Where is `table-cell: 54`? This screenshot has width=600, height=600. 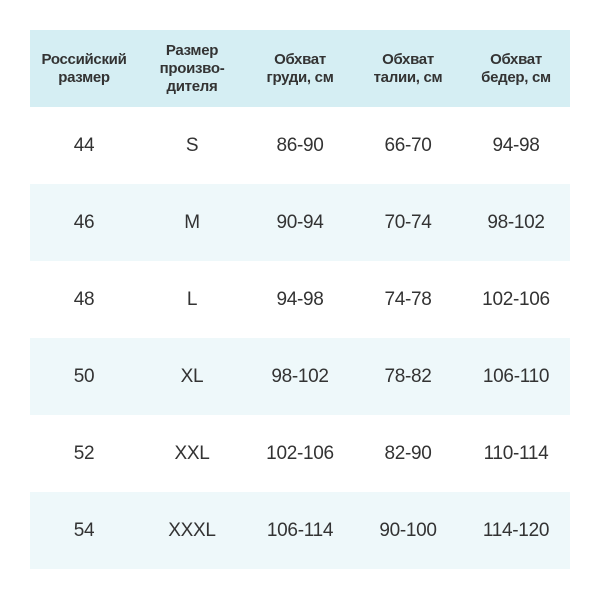 table-cell: 54 is located at coordinates (84, 530).